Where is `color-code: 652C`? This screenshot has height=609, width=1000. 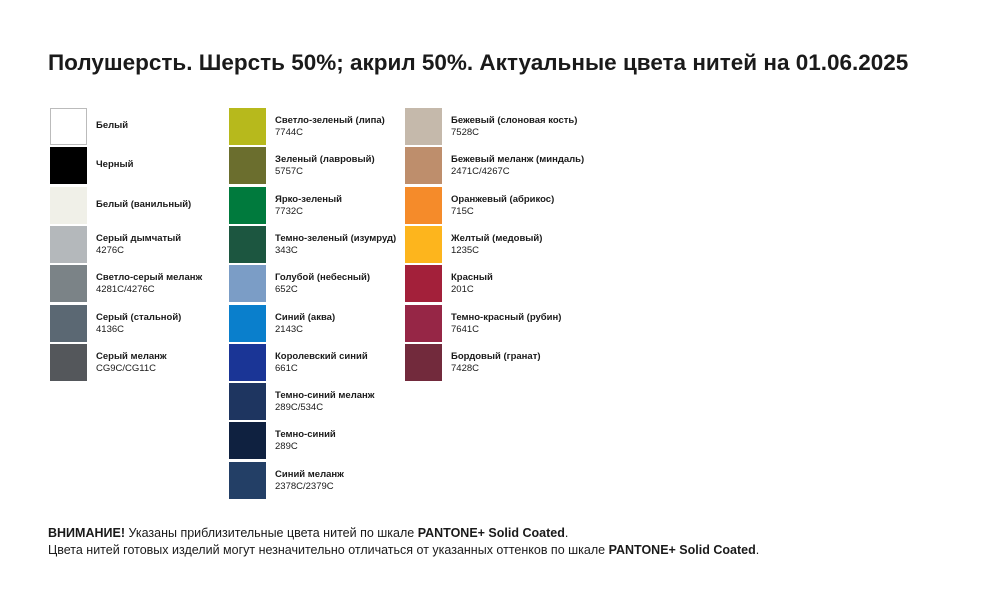
color-code: 652C is located at coordinates (286, 290).